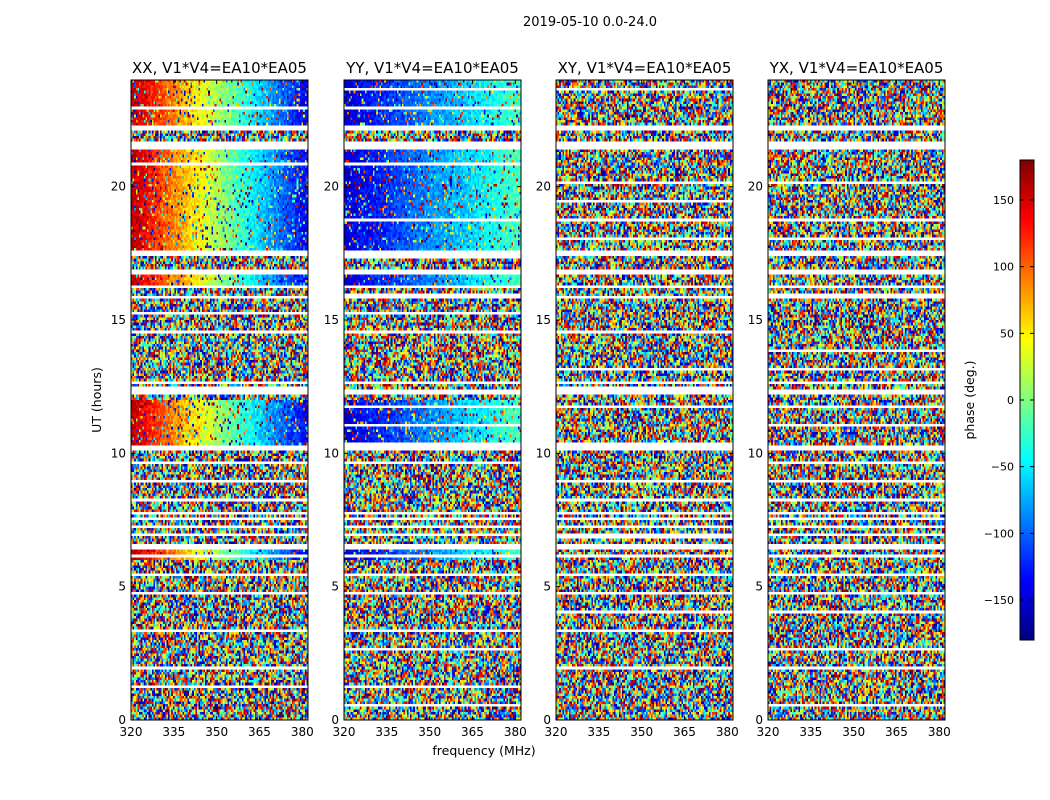 Image resolution: width=1050 pixels, height=800 pixels. I want to click on colorbar-tick-label: 150, so click(1003, 200).